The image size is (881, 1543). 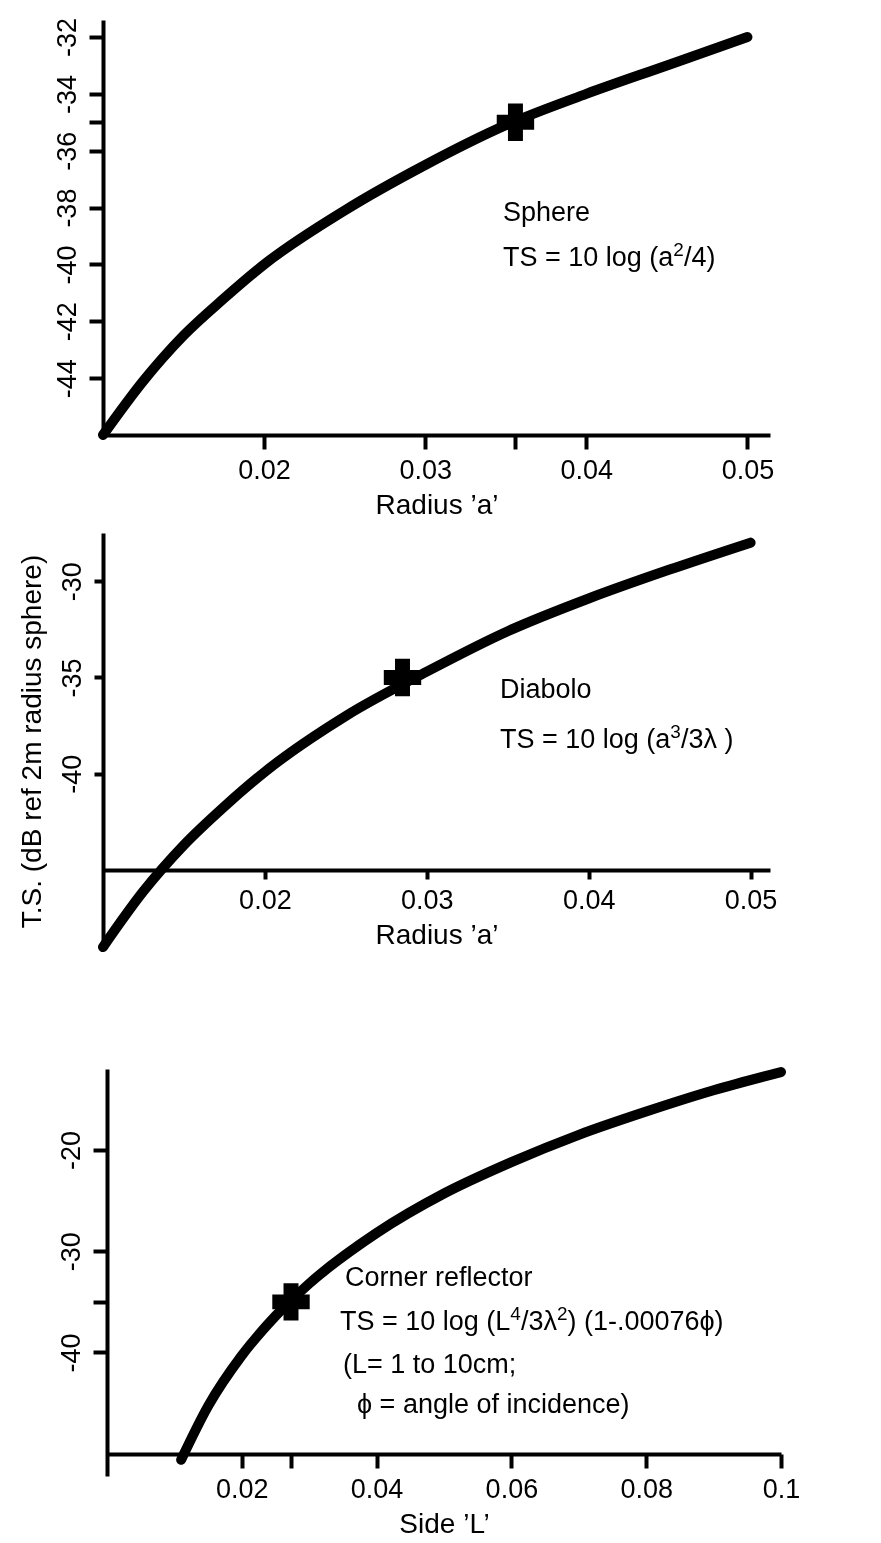 What do you see at coordinates (617, 737) in the screenshot?
I see `annotation: TS = 10 log (a$^{3}$/3λ )` at bounding box center [617, 737].